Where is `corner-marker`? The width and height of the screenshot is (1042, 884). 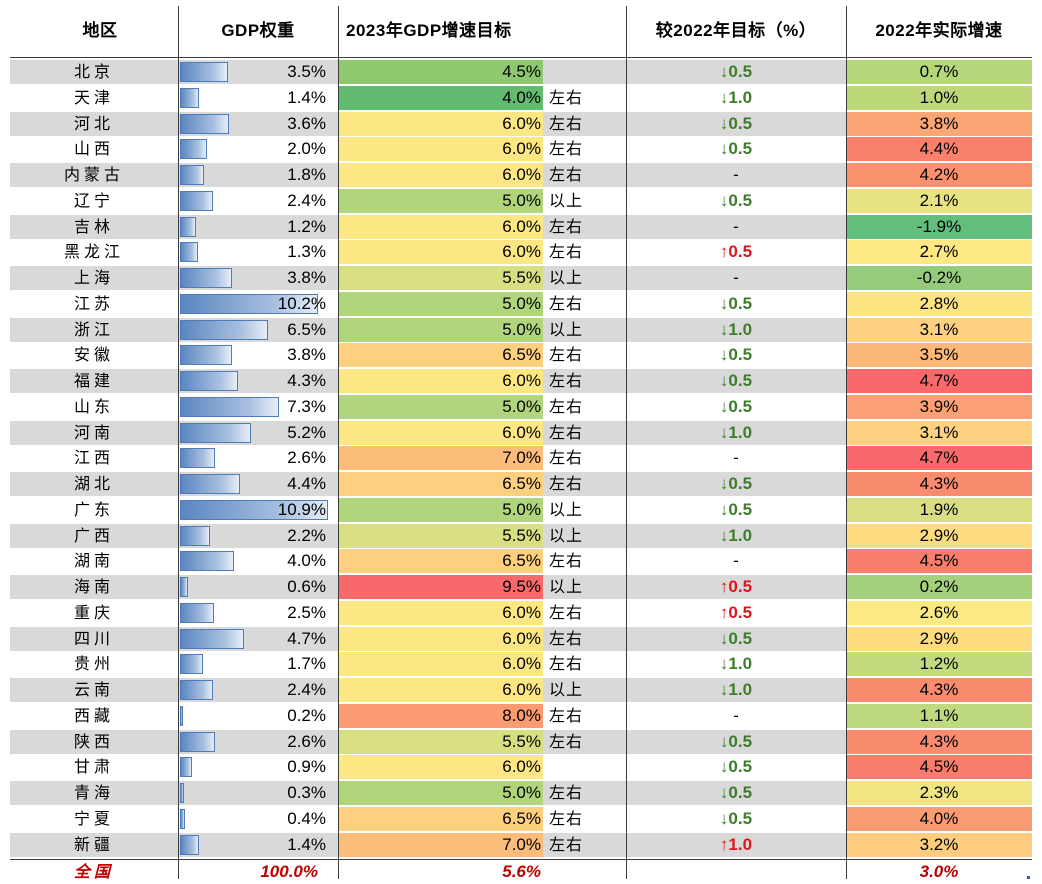 corner-marker is located at coordinates (1028, 877).